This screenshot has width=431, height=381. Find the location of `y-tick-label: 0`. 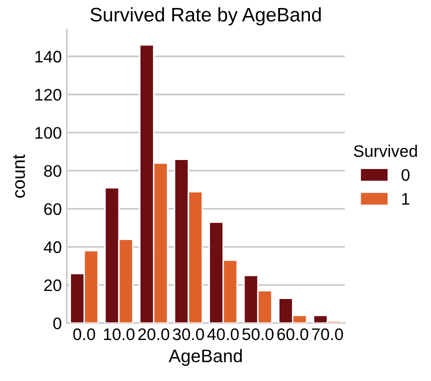

y-tick-label: 0 is located at coordinates (57, 323).